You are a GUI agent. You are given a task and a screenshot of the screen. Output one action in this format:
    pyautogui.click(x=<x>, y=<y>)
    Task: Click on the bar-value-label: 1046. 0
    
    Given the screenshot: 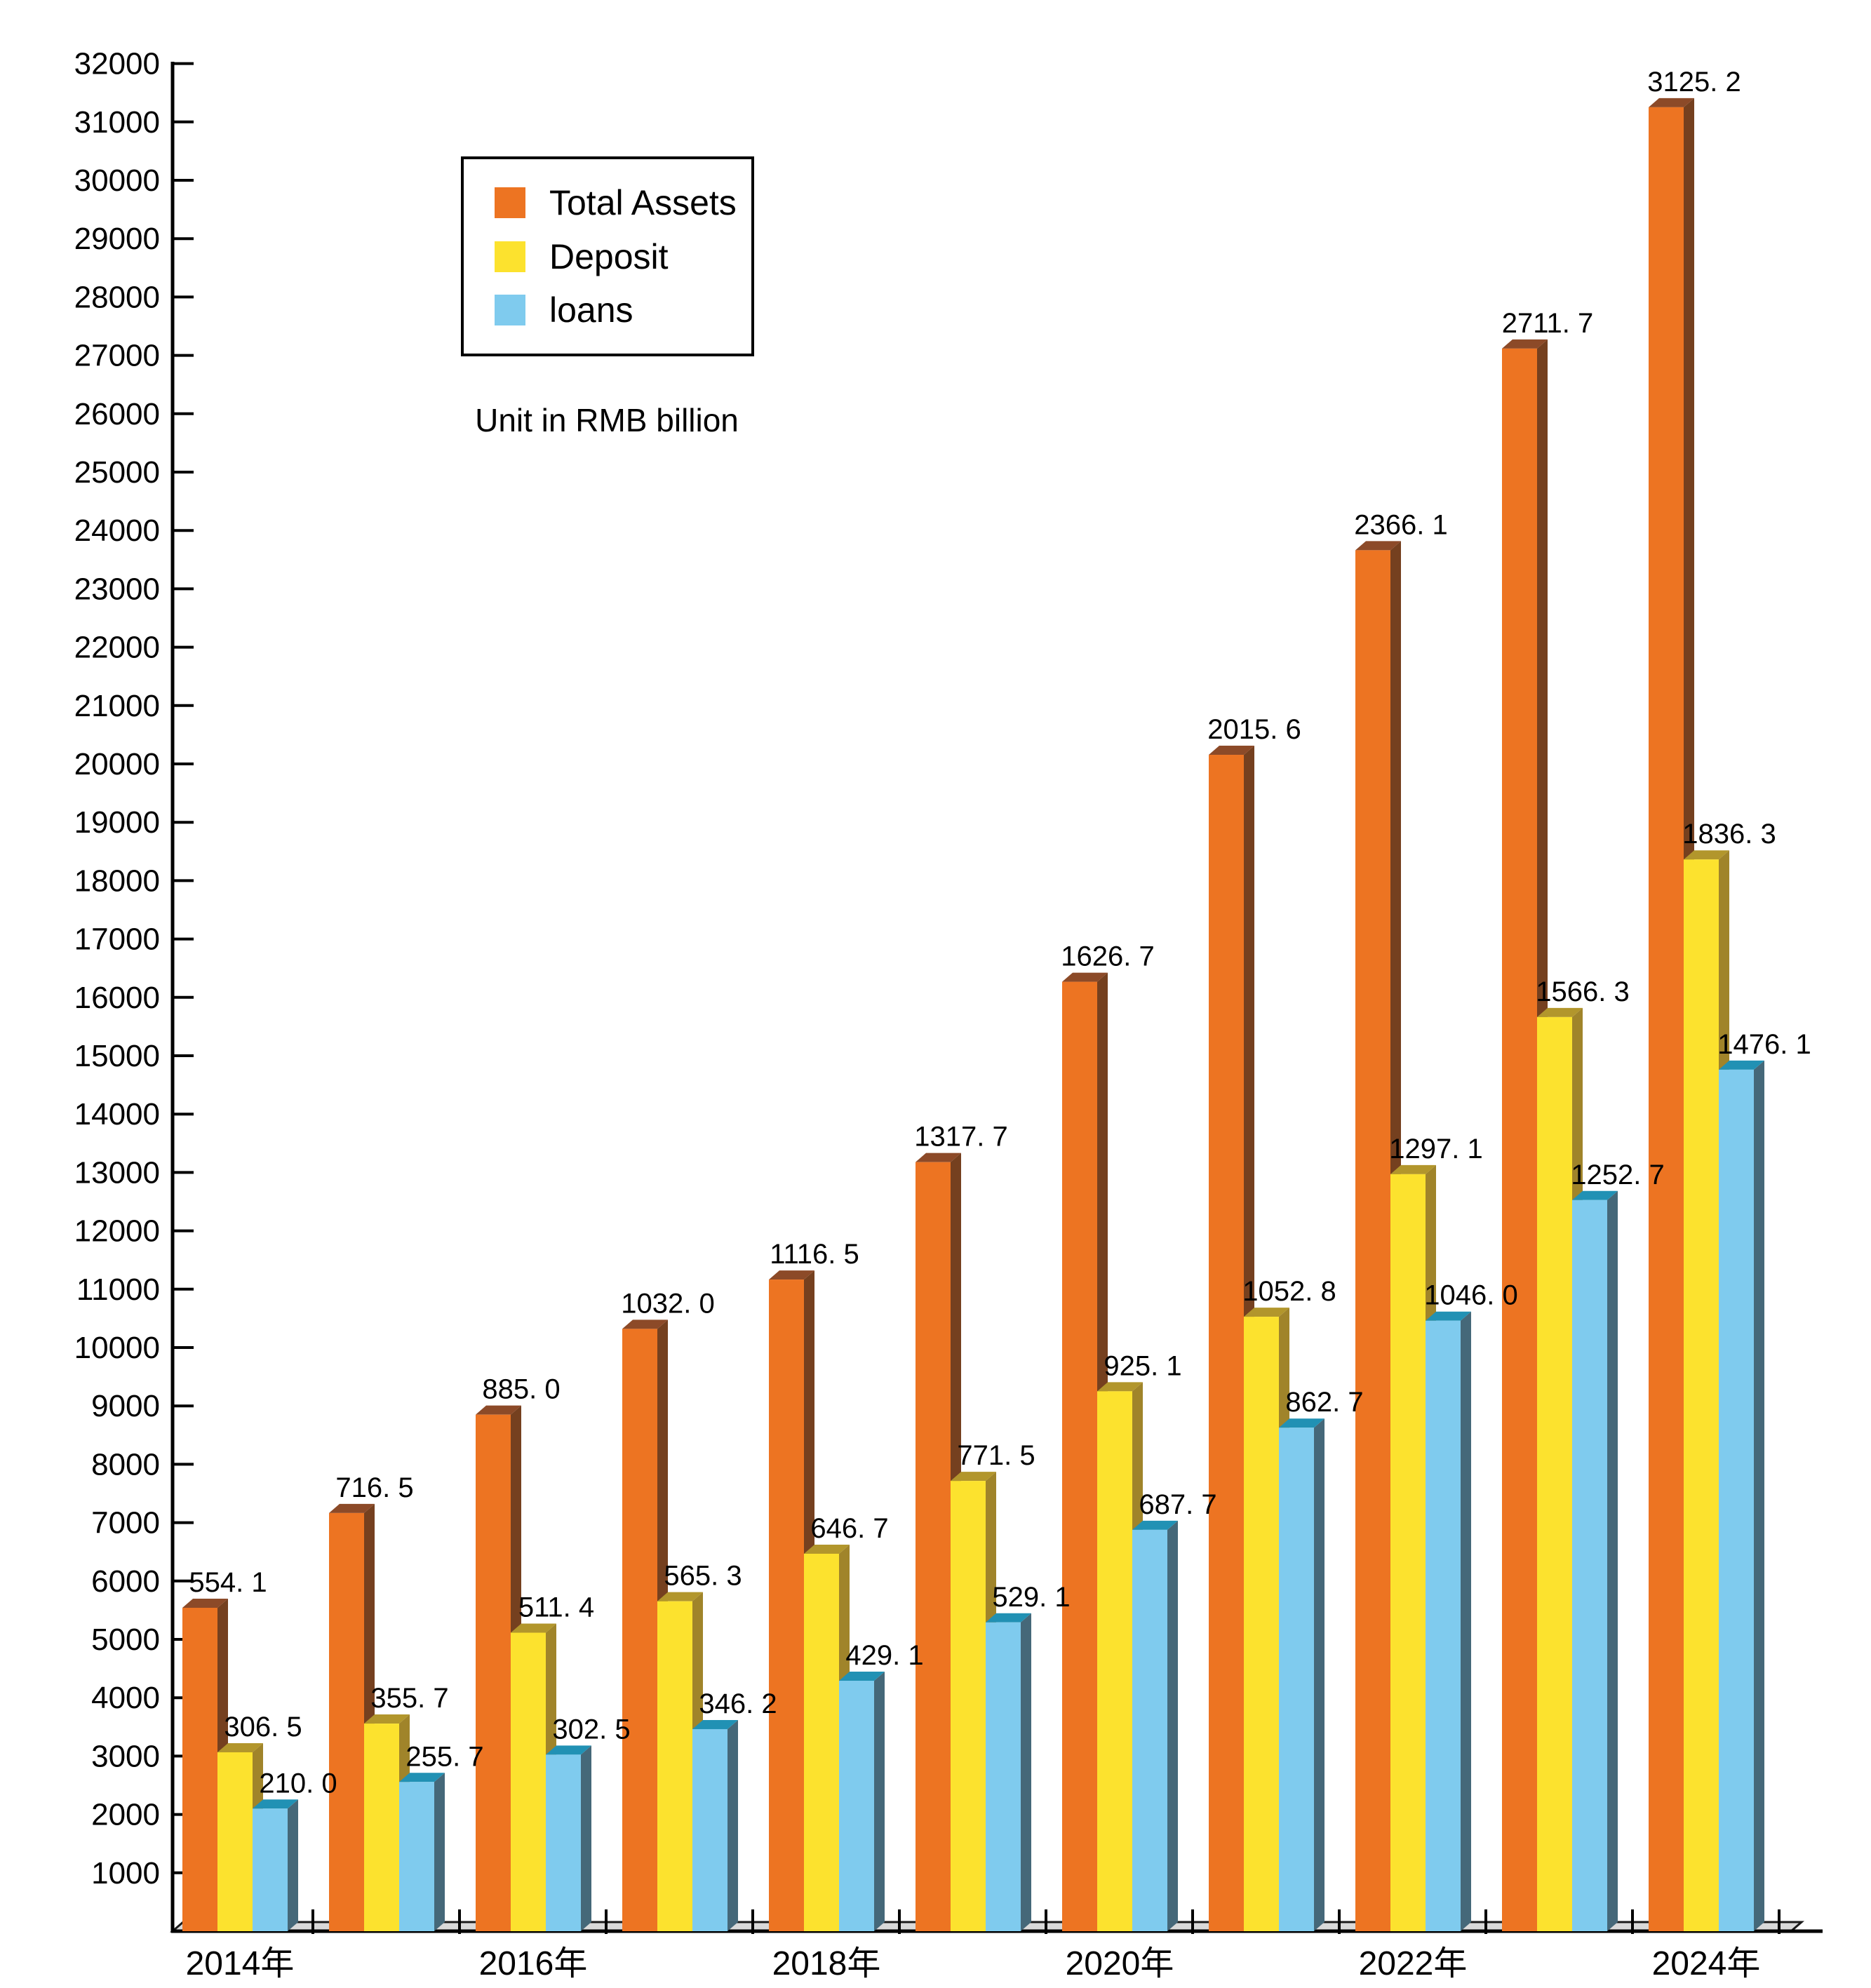 What is the action you would take?
    pyautogui.click(x=1470, y=1295)
    